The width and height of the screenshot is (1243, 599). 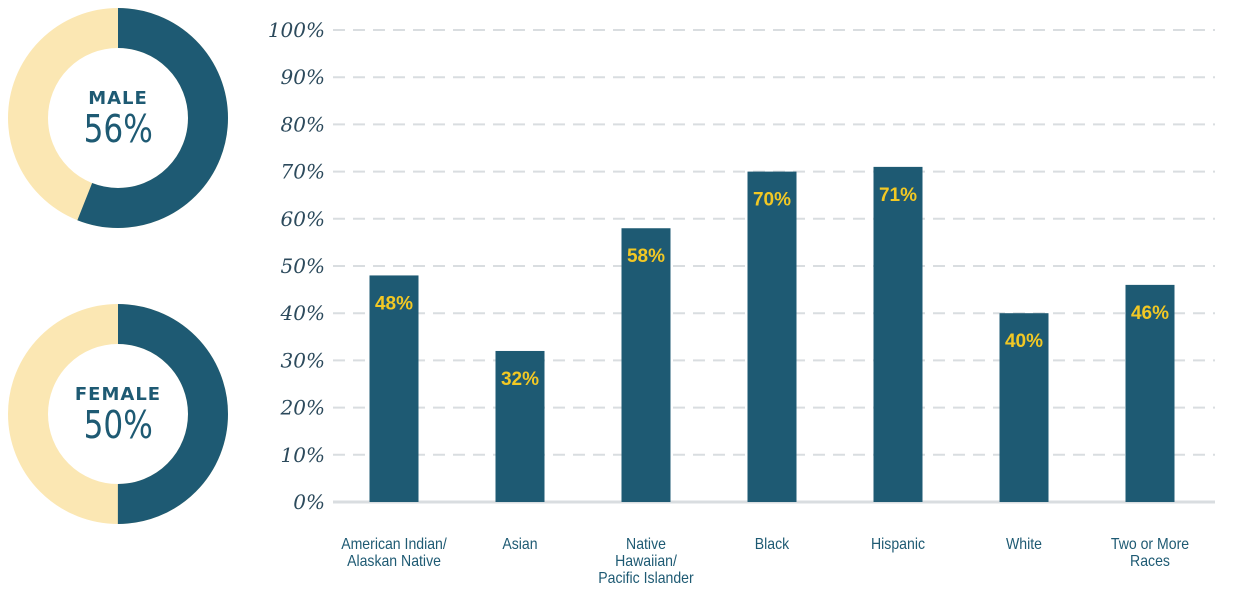 What do you see at coordinates (303, 124) in the screenshot?
I see `y-tick-label: 80%` at bounding box center [303, 124].